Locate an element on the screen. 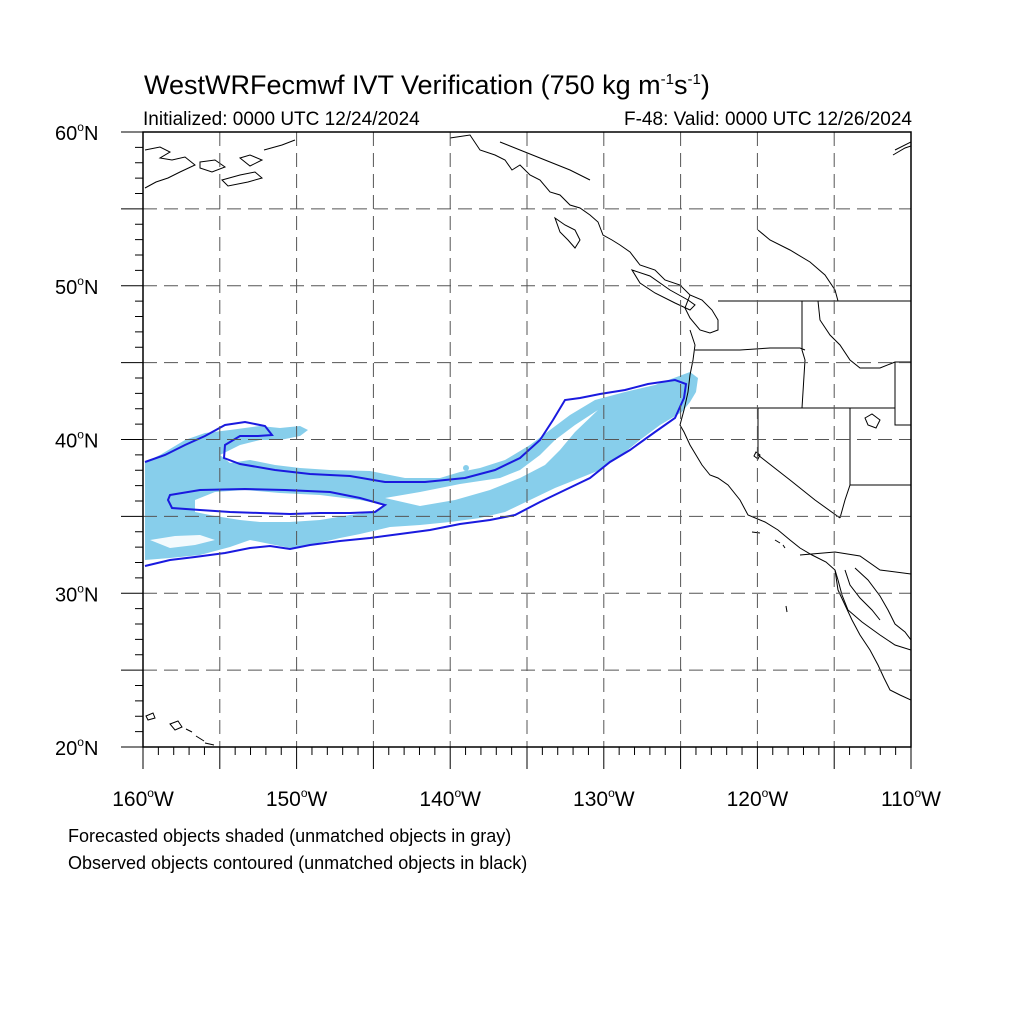 This screenshot has width=1024, height=1024. nevada-east-border is located at coordinates (845, 463).